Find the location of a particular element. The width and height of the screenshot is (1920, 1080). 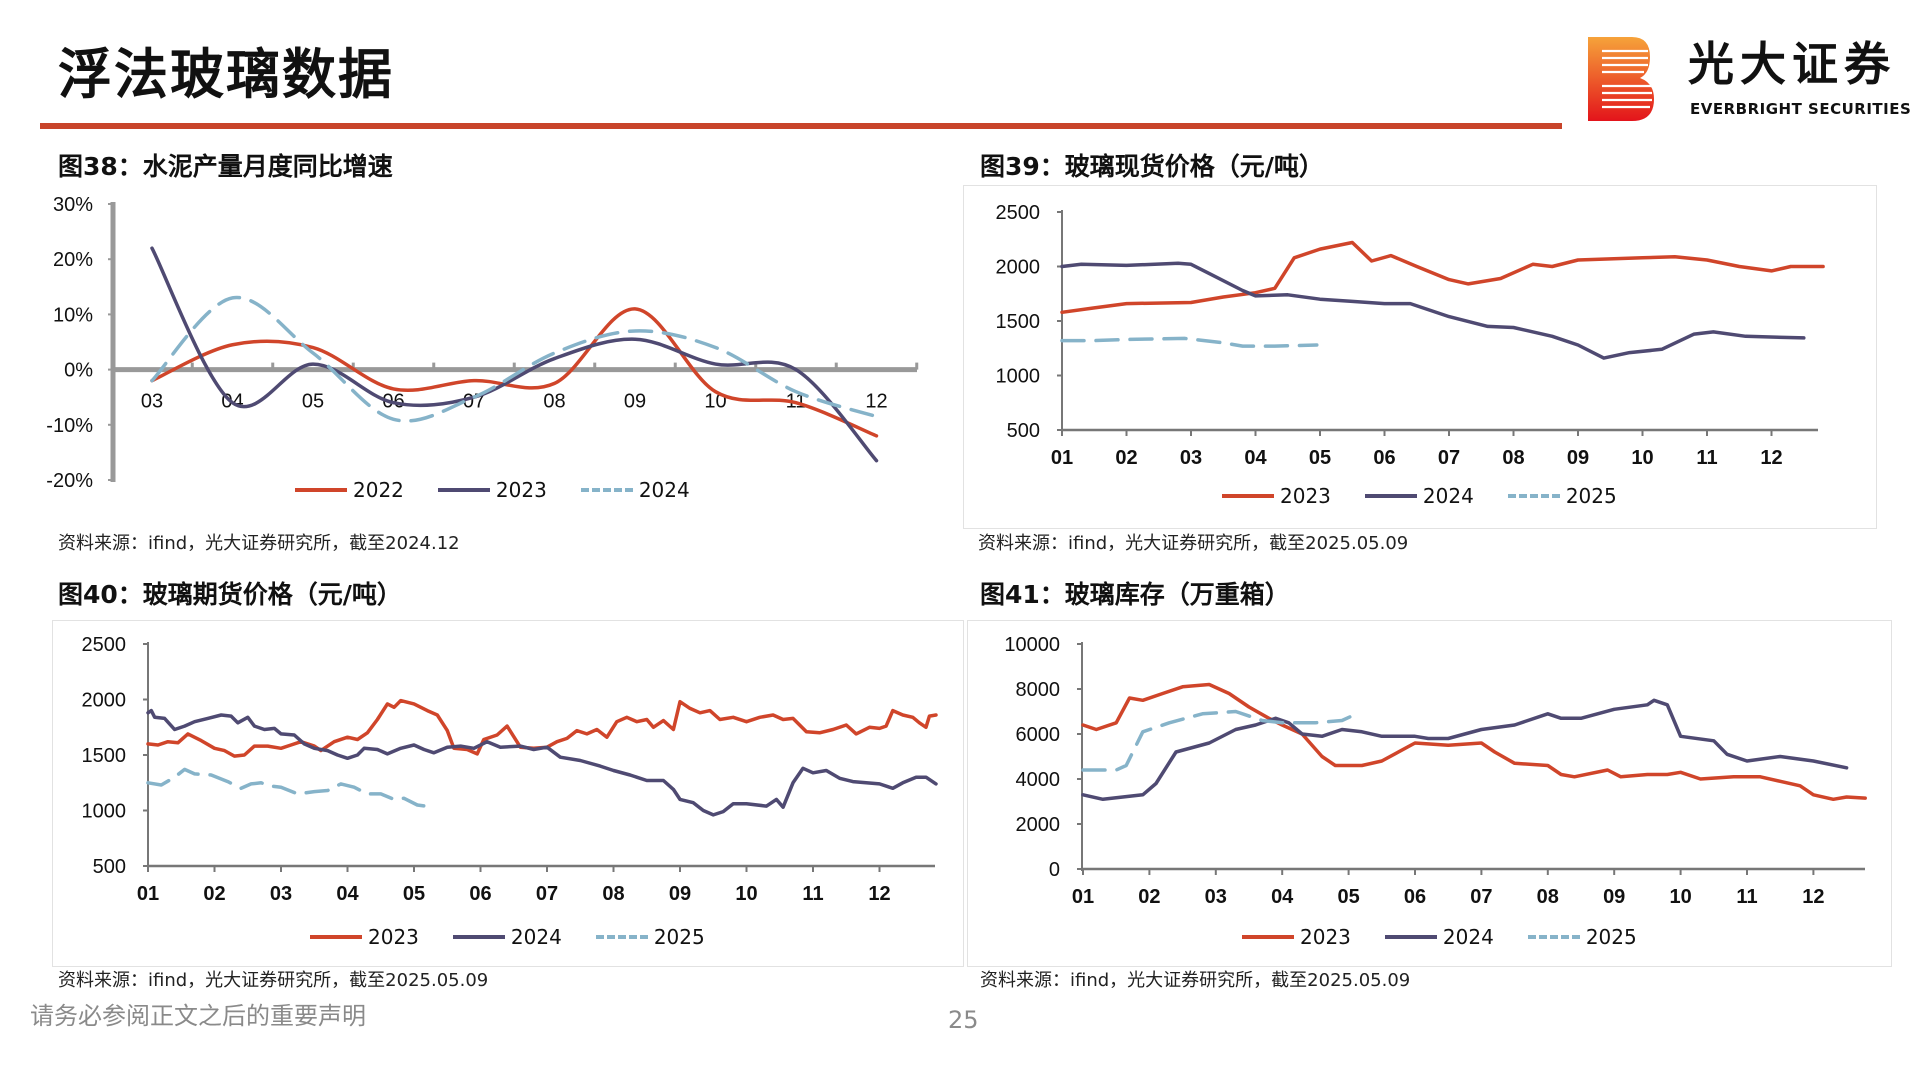

y-tick-label: 8000 is located at coordinates (1038, 690).